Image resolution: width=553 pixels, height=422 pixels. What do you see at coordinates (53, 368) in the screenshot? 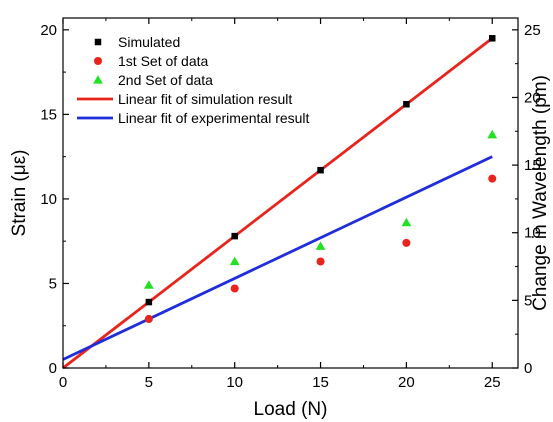
I see `y-tick-label-0: 0` at bounding box center [53, 368].